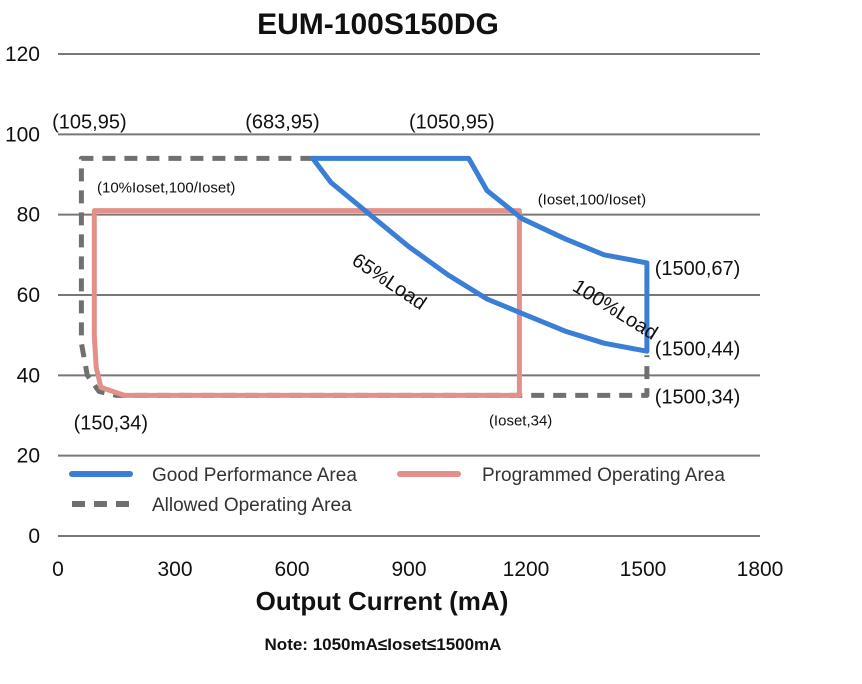 This screenshot has height=684, width=862. What do you see at coordinates (698, 397) in the screenshot?
I see `point-annotation: (1500,34)` at bounding box center [698, 397].